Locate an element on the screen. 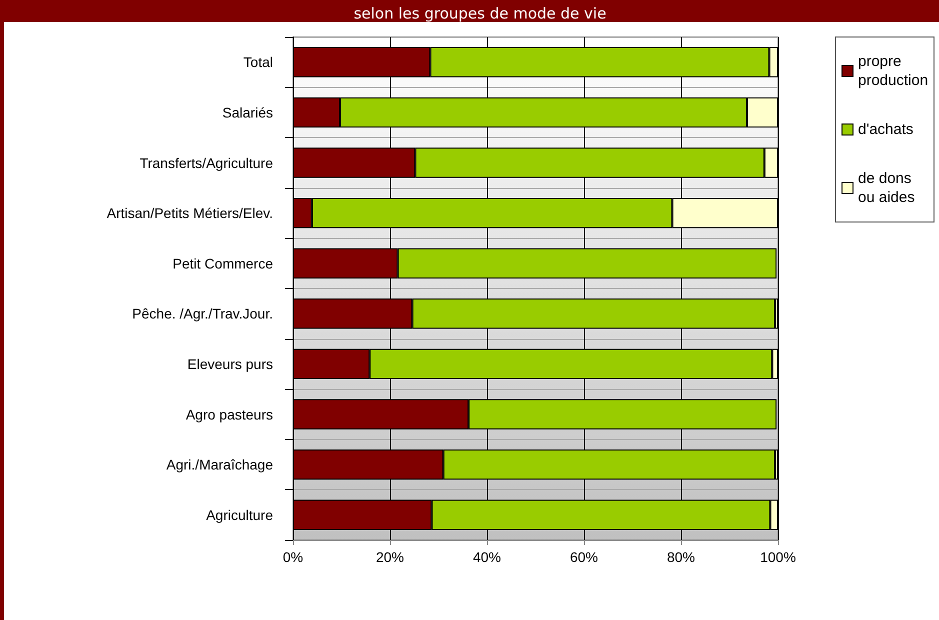  x-tick-label: 20% is located at coordinates (390, 557).